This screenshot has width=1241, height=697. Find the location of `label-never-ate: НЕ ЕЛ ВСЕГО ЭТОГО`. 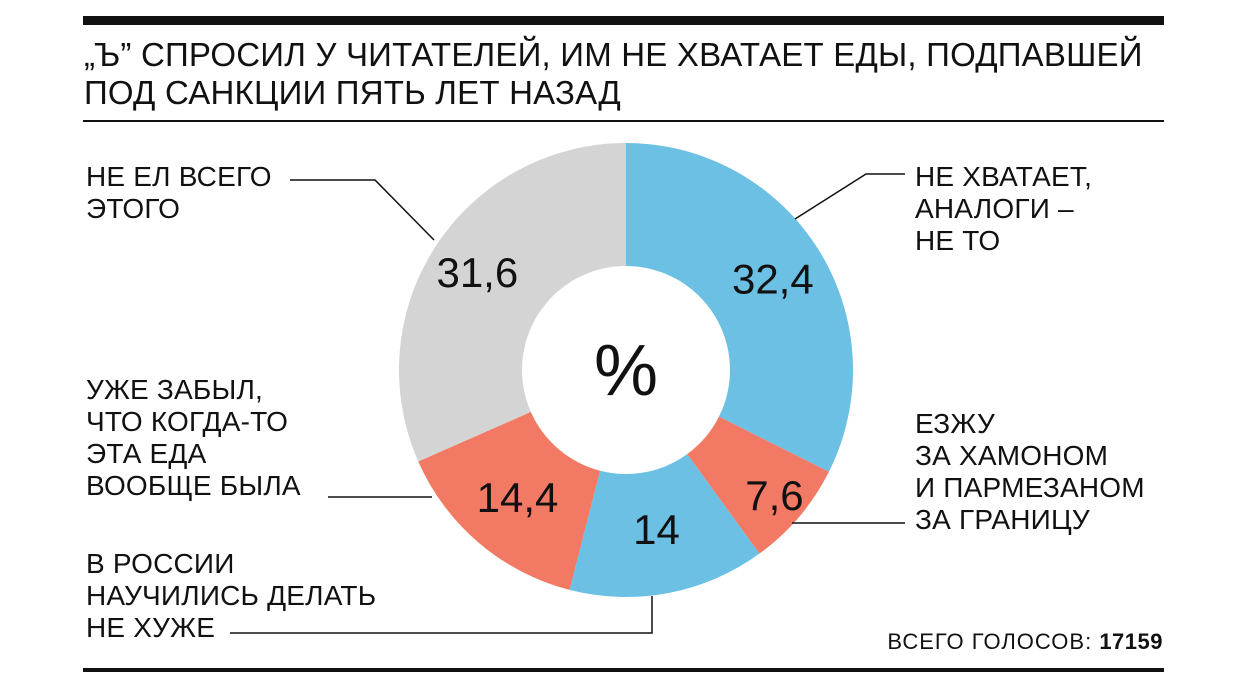

label-never-ate: НЕ ЕЛ ВСЕГО ЭТОГО is located at coordinates (179, 193).